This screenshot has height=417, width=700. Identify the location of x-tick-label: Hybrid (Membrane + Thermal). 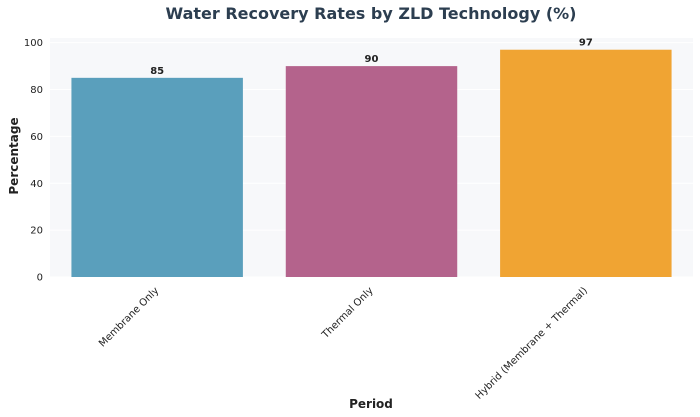
(532, 343).